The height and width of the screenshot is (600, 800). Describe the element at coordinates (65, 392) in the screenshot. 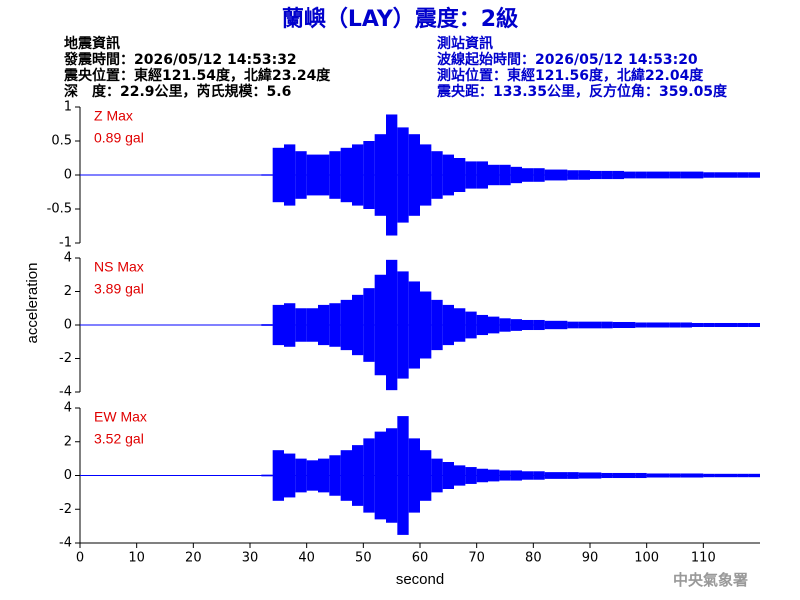

I see `y-tick-label: -4` at that location.